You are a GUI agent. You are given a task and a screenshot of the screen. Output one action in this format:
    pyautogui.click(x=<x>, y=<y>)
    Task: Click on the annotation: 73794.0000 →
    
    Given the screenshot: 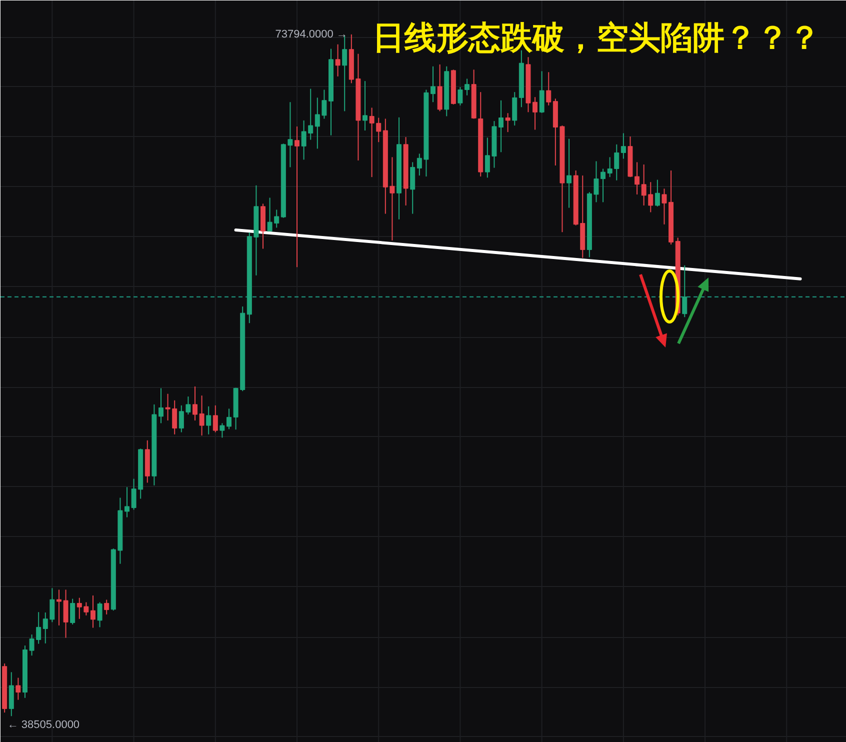 What is the action you would take?
    pyautogui.click(x=311, y=34)
    